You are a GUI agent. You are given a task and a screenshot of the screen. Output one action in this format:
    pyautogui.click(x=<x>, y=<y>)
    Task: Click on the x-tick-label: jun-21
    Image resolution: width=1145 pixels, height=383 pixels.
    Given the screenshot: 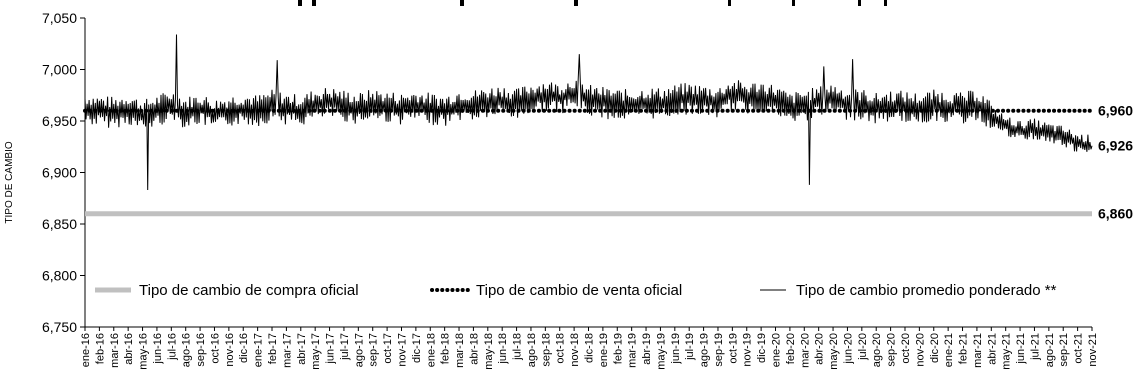 What is the action you would take?
    pyautogui.click(x=1021, y=349)
    